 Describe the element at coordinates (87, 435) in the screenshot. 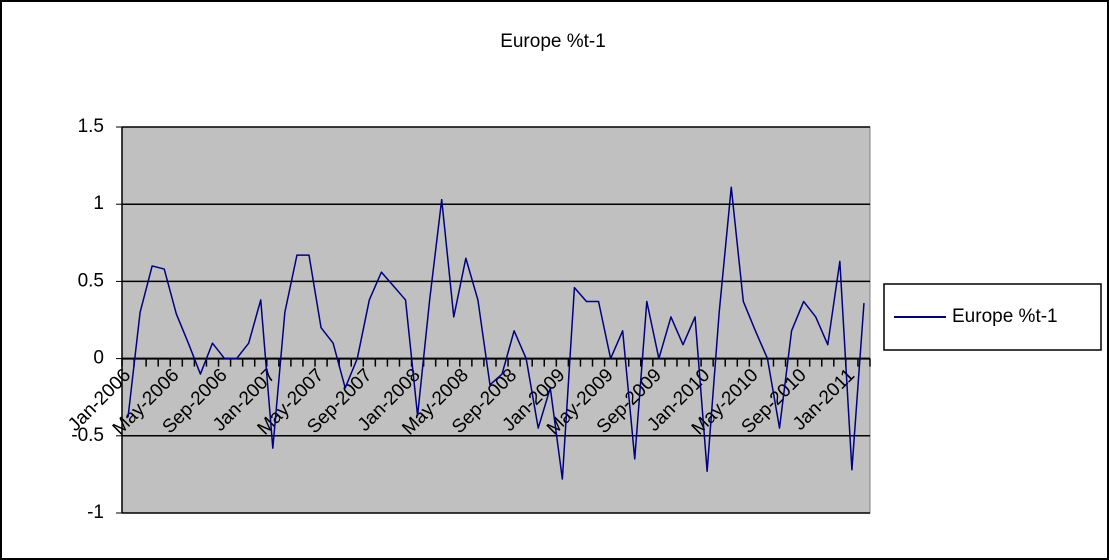

I see `y-tick-label: -0.5` at that location.